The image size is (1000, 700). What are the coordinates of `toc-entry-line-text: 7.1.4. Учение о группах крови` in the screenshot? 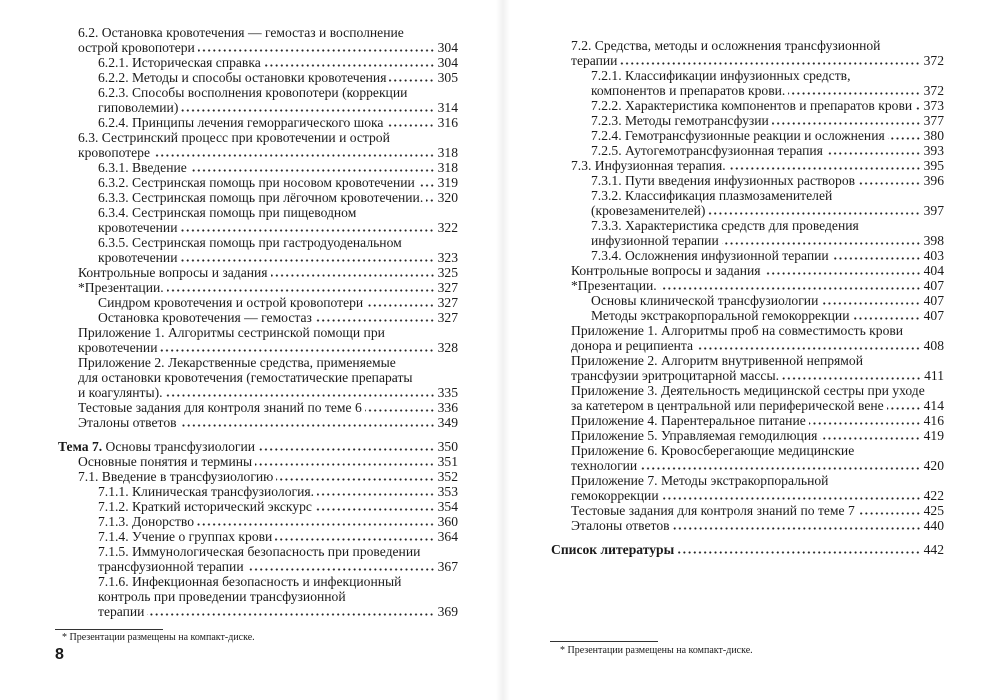 It's located at (185, 536).